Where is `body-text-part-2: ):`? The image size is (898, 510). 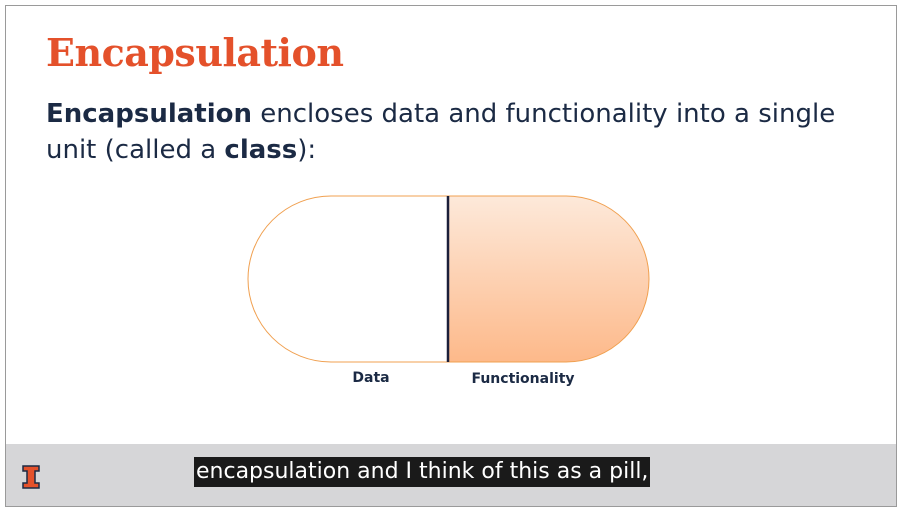
body-text-part-2: ): is located at coordinates (307, 150).